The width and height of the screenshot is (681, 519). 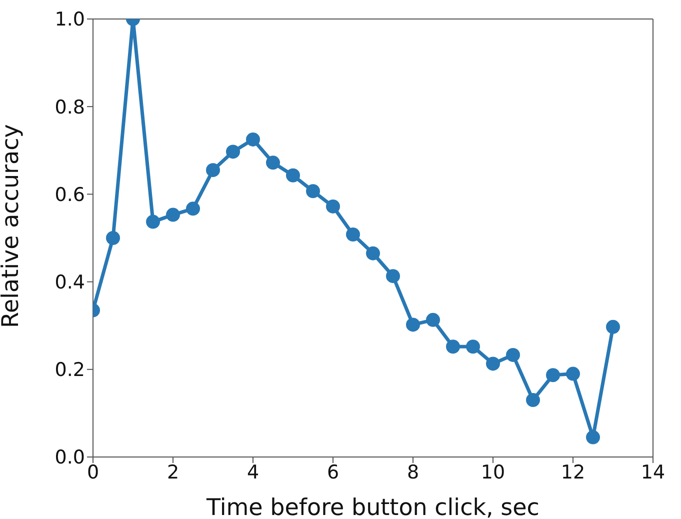 I want to click on y-tick-label: 0.8, so click(x=69, y=107).